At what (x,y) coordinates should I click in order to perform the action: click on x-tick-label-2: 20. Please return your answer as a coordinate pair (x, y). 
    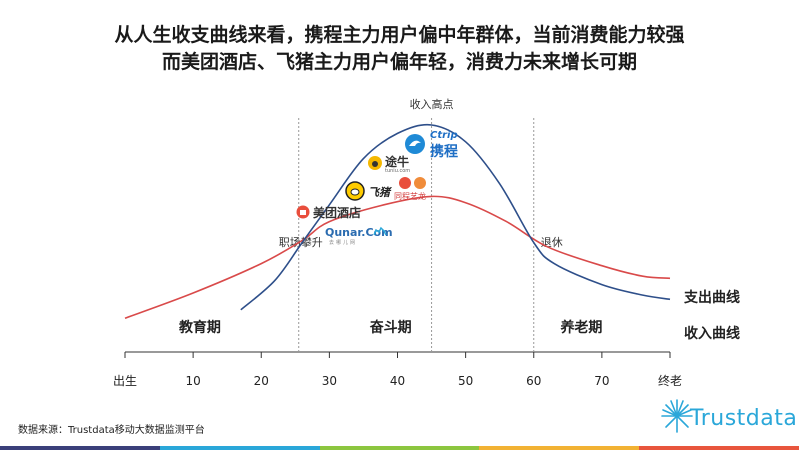
    Looking at the image, I should click on (261, 381).